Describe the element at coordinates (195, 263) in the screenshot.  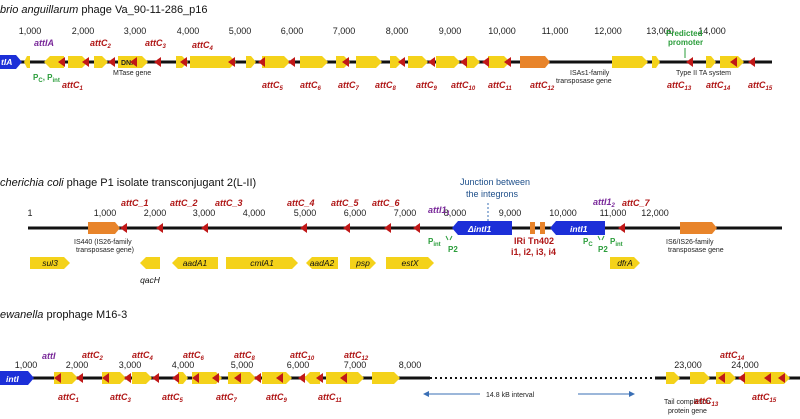
I see `gene-label-aadA1: aadA1` at that location.